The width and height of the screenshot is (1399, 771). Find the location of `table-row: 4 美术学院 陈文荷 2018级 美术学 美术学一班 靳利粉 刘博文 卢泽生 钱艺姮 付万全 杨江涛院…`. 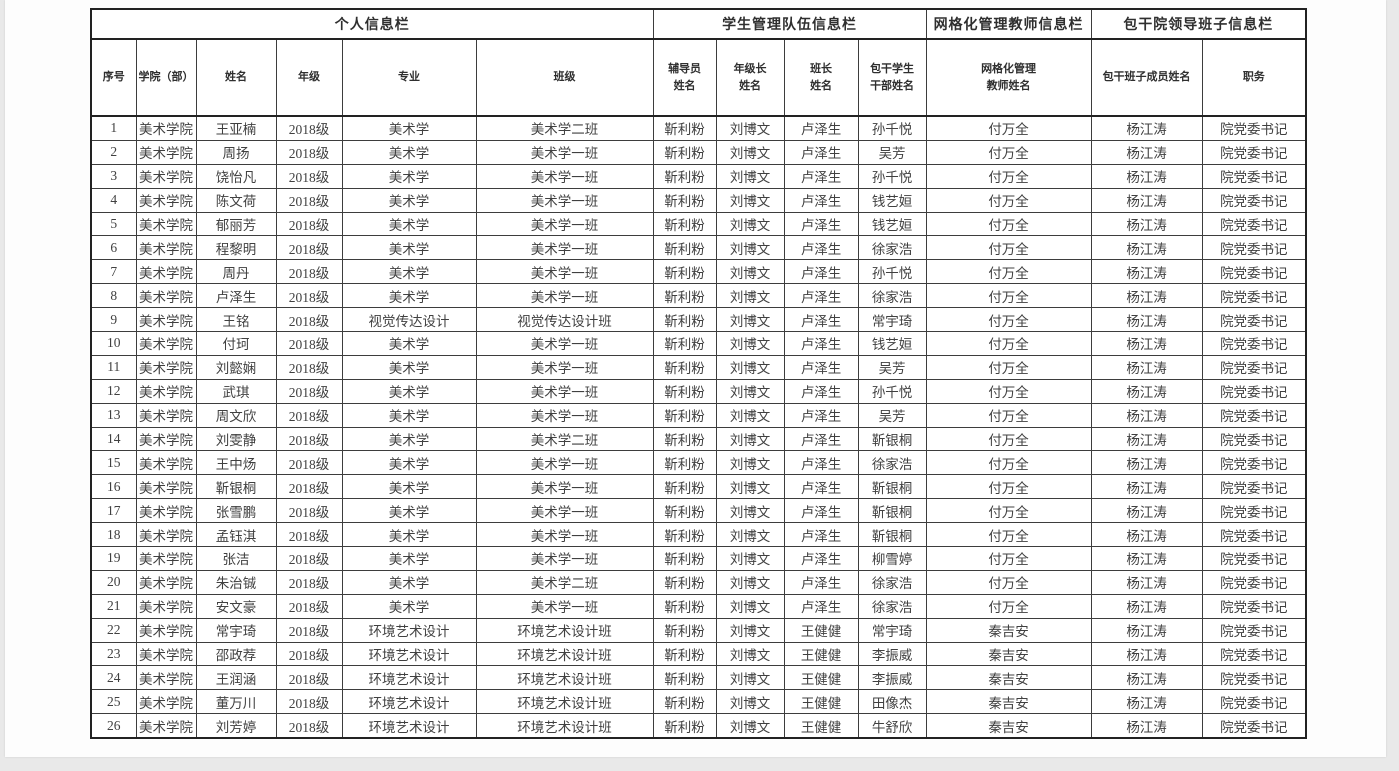

table-row: 4 美术学院 陈文荷 2018级 美术学 美术学一班 靳利粉 刘博文 卢泽生 钱艺姮 付万全 杨江涛院… is located at coordinates (698, 200).